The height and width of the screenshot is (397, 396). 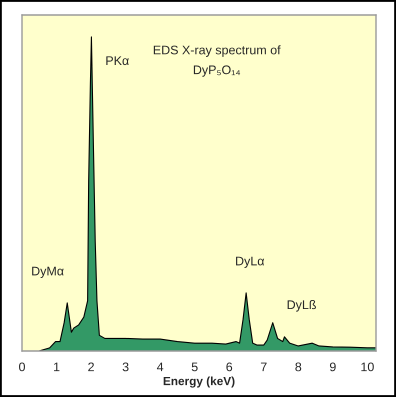 What do you see at coordinates (117, 61) in the screenshot?
I see `annotation: PKα` at bounding box center [117, 61].